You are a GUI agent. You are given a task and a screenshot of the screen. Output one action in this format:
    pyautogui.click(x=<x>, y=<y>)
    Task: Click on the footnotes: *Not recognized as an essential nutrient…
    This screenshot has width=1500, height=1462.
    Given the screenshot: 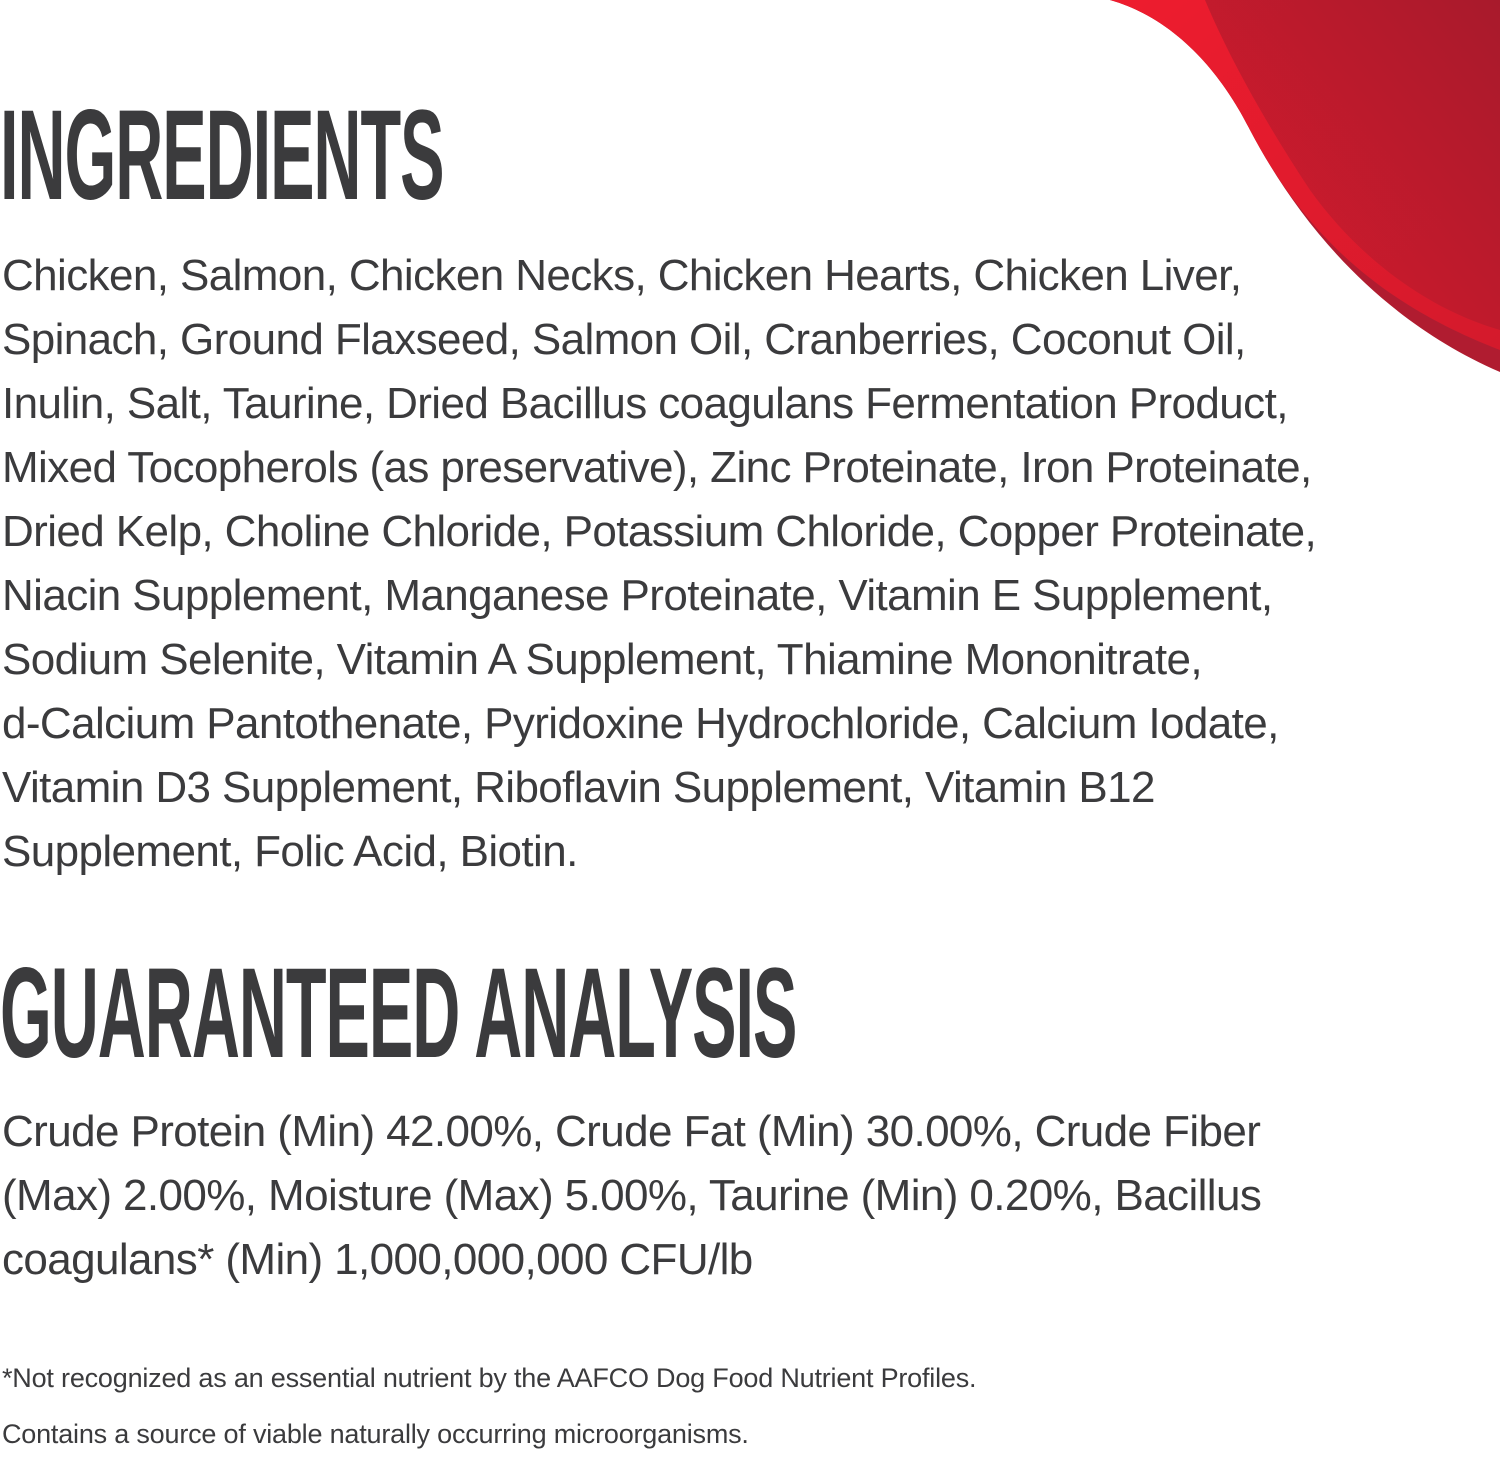 What is the action you would take?
    pyautogui.click(x=489, y=1406)
    